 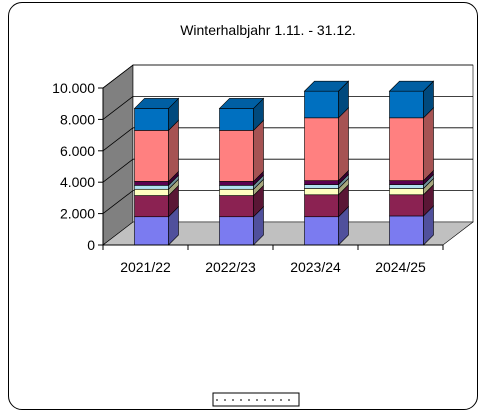 What do you see at coordinates (118, 155) in the screenshot?
I see `side-wall` at bounding box center [118, 155].